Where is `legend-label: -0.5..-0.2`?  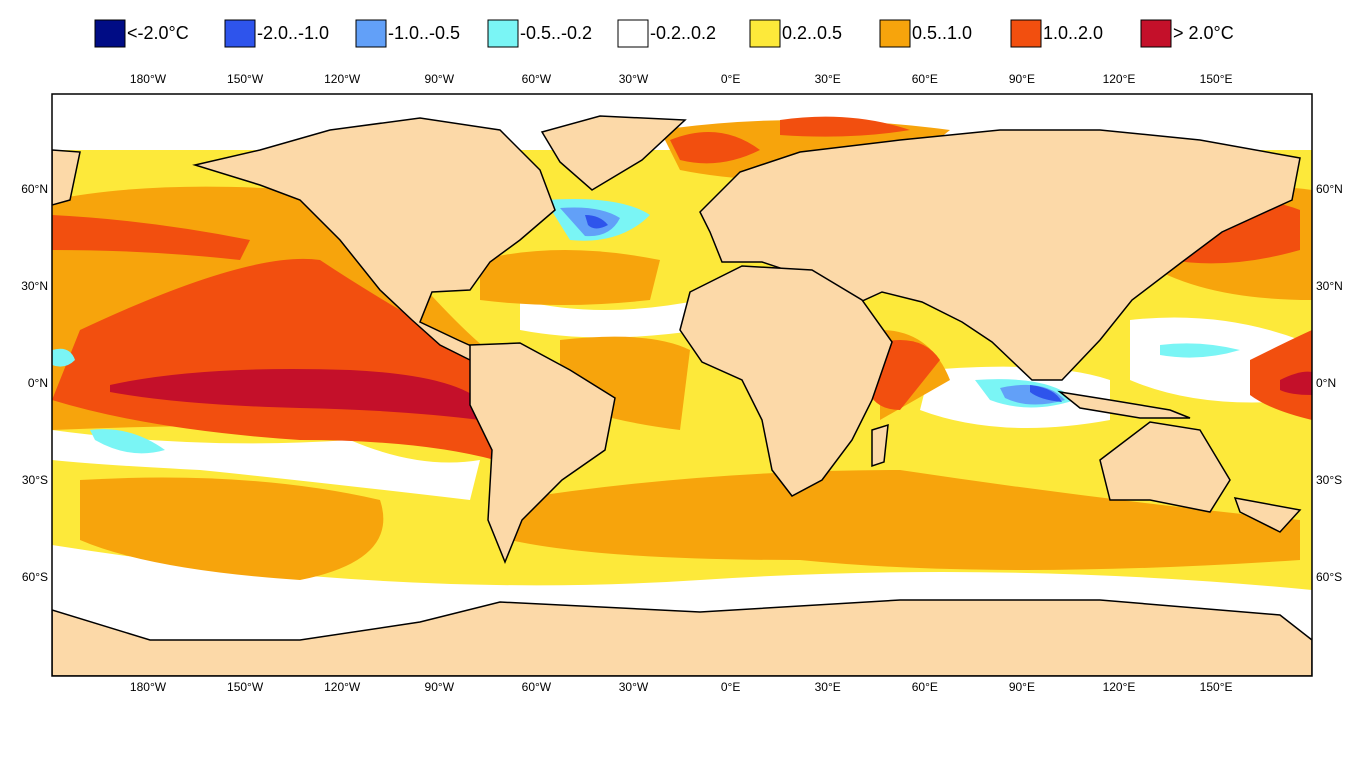
legend-label: -0.5..-0.2 is located at coordinates (556, 33).